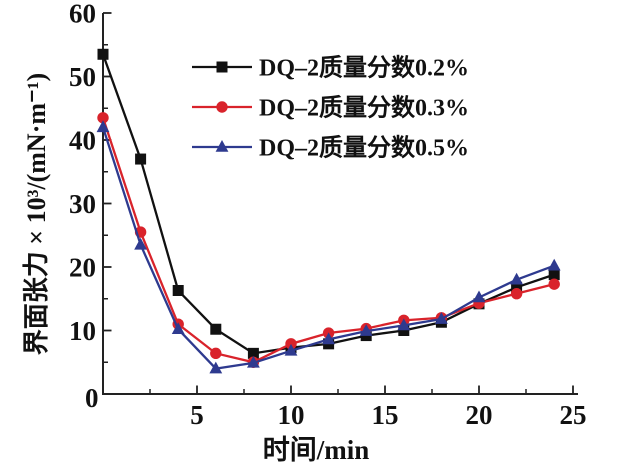 This screenshot has width=618, height=470. I want to click on y-tick-label: 60, so click(82, 14).